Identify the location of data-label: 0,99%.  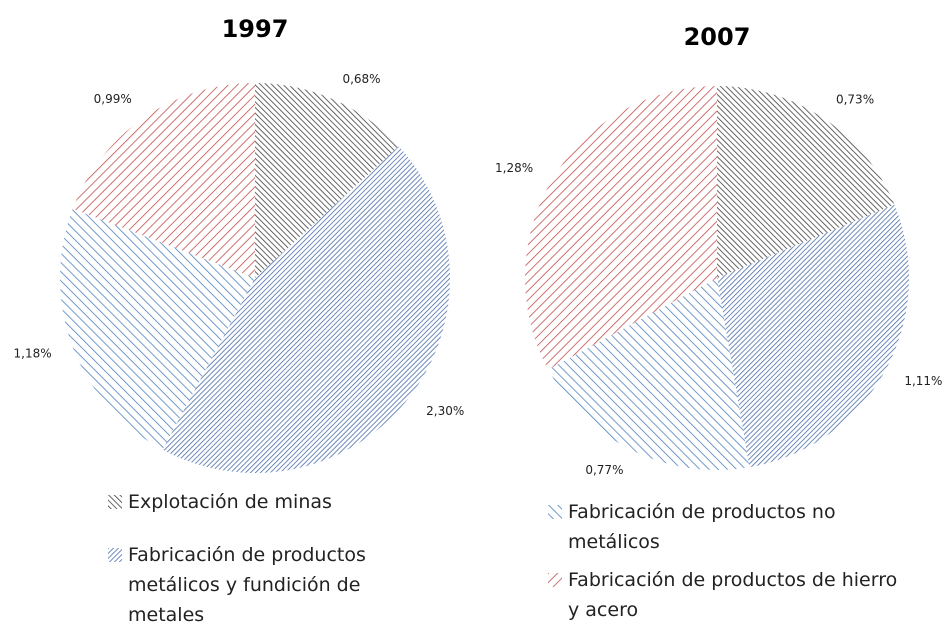
(113, 99).